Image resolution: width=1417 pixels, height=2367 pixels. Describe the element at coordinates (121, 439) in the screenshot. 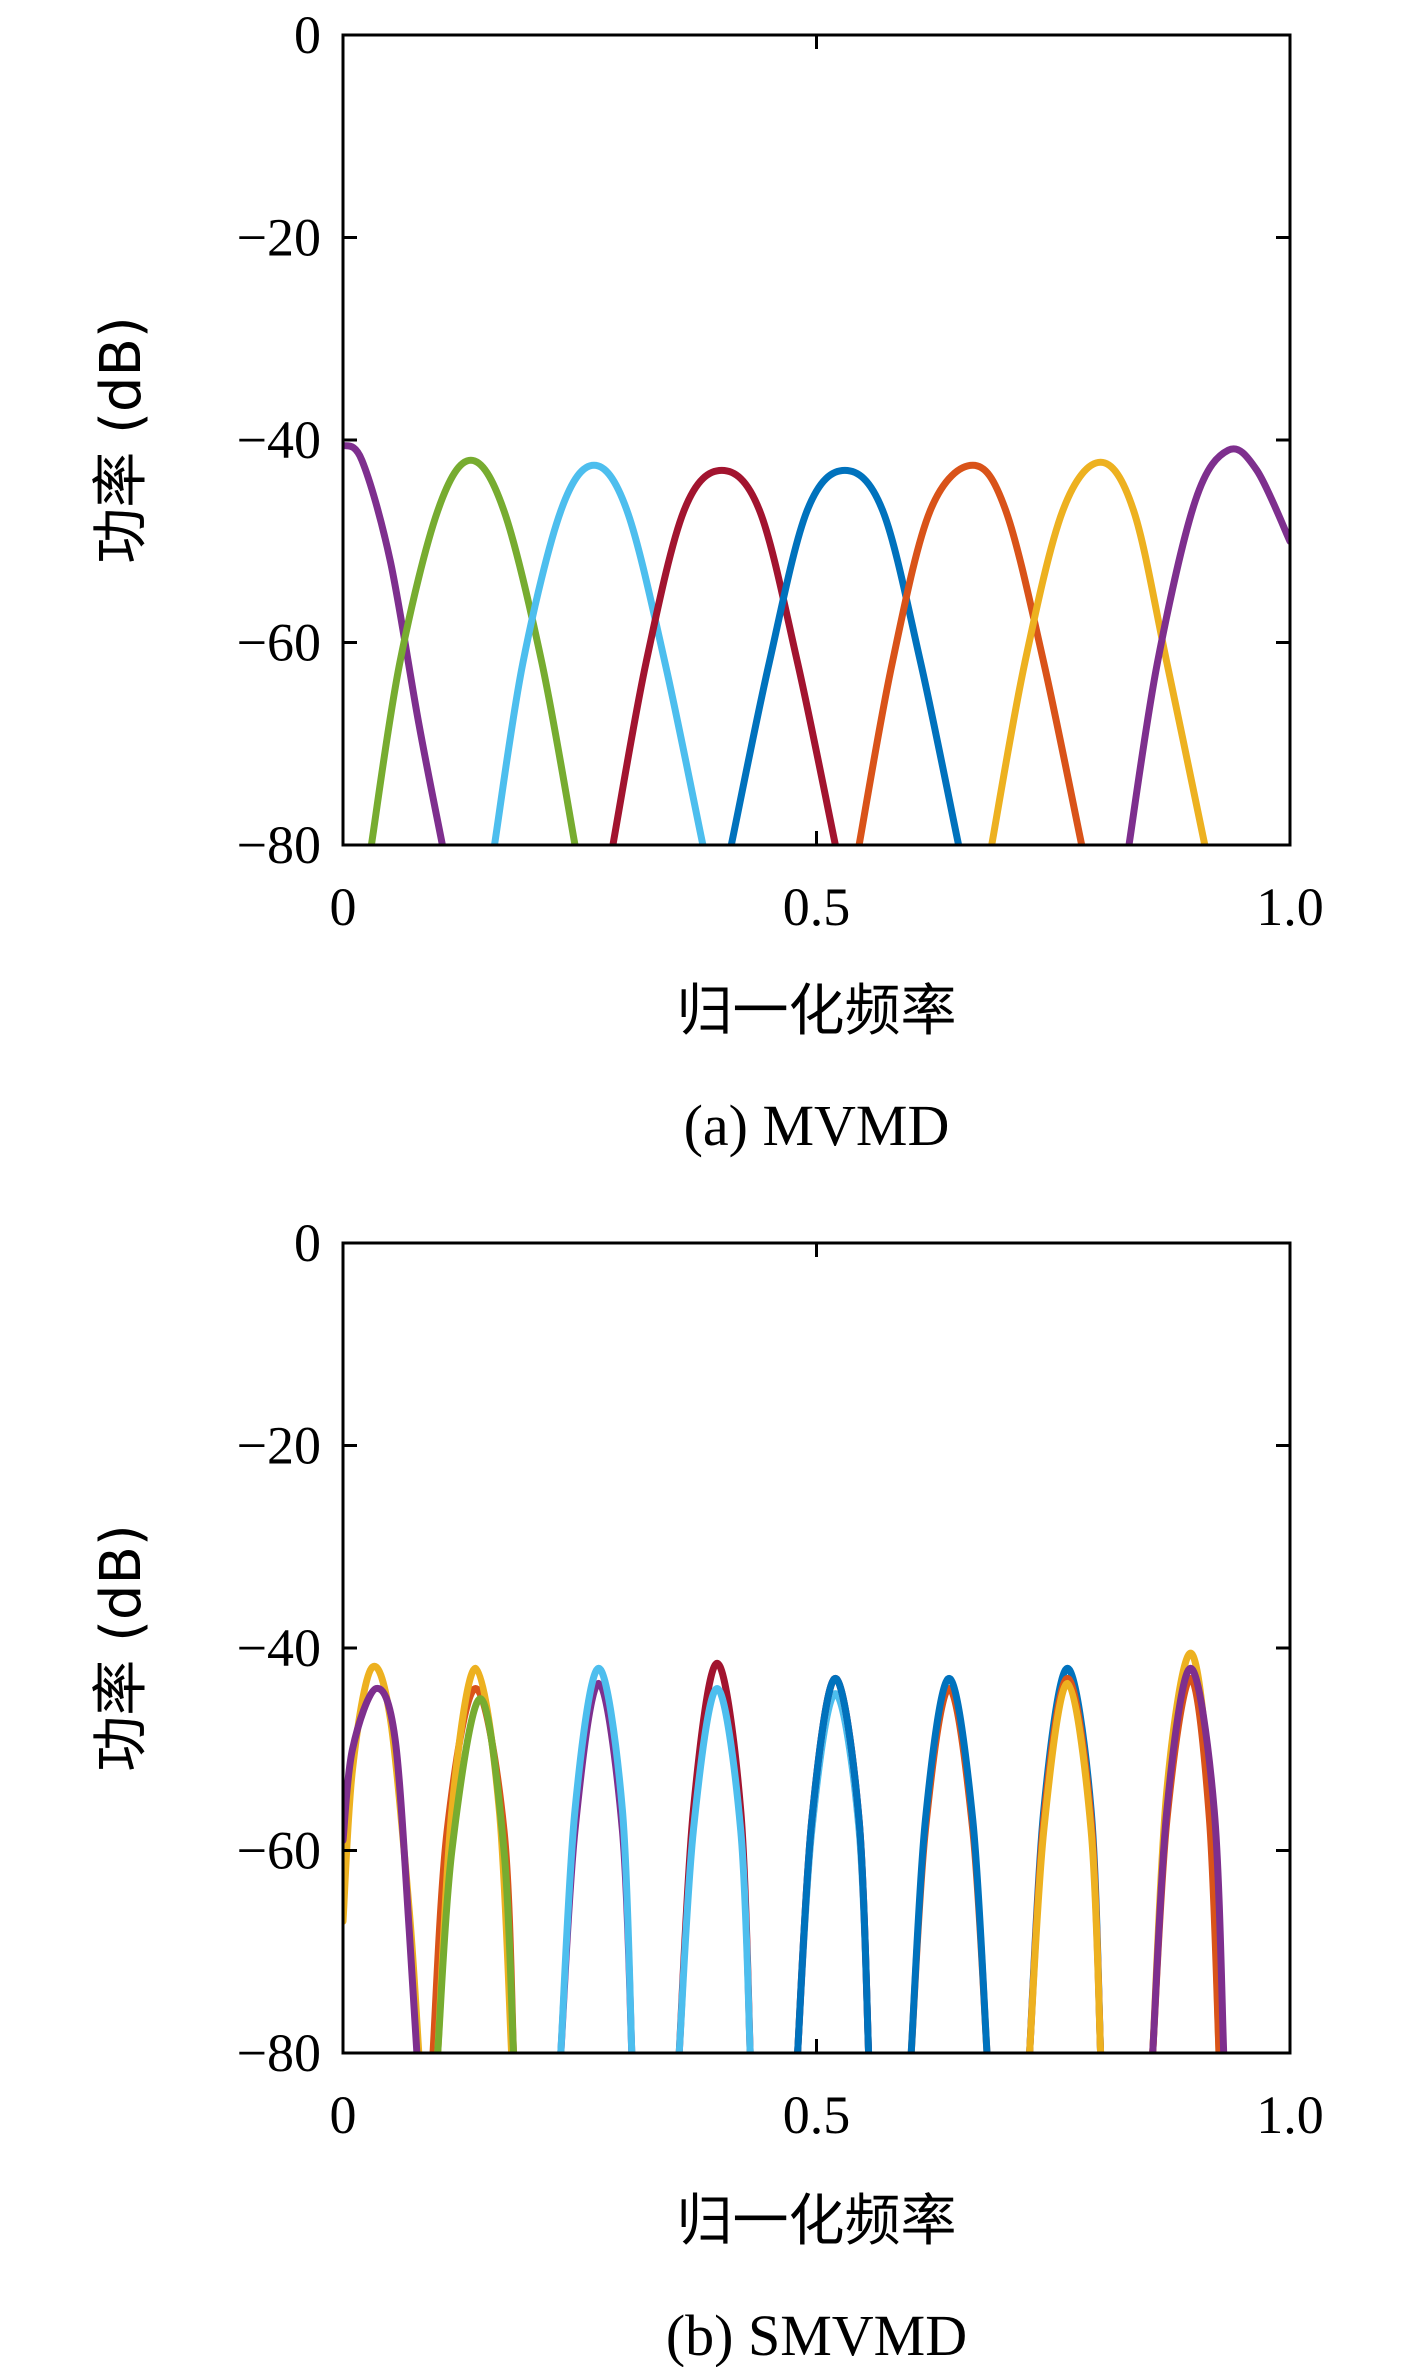

I see `y-axis-label-mvmd: 功率 (dB)` at that location.